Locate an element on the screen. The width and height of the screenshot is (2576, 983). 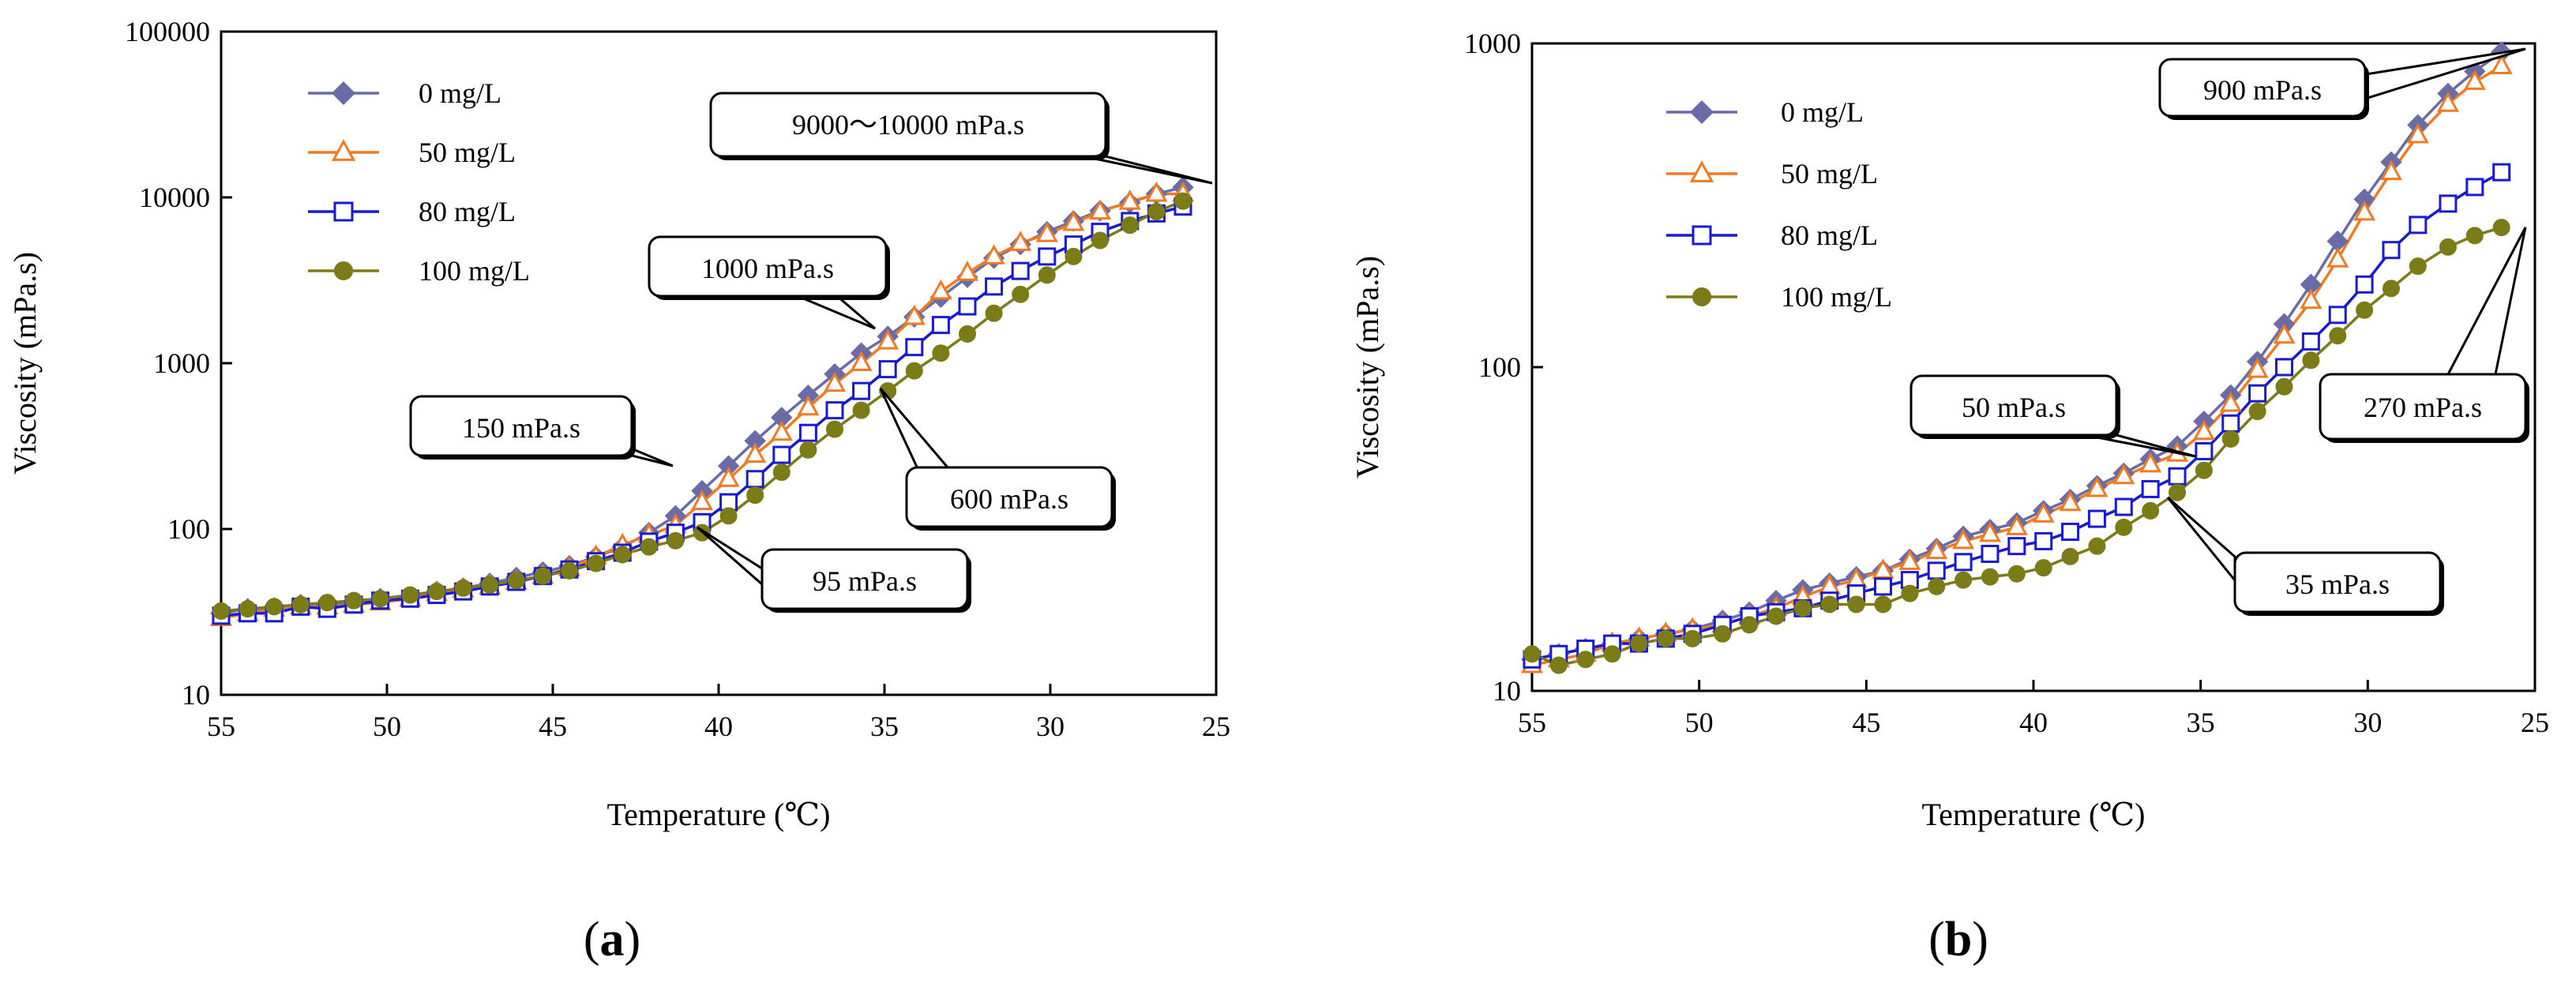
legend-label: 50 mg/L is located at coordinates (1829, 173).